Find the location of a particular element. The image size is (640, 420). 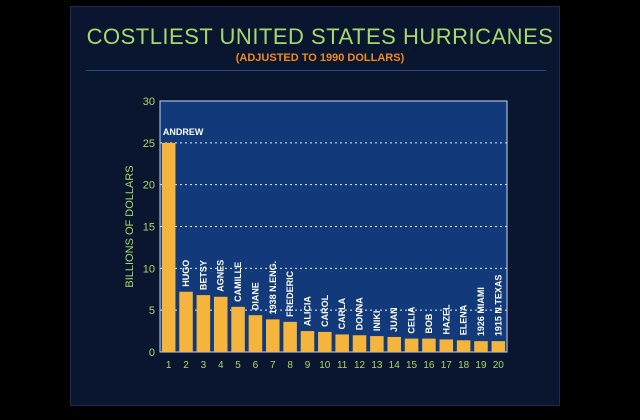

bar-label: JUAN is located at coordinates (394, 319).